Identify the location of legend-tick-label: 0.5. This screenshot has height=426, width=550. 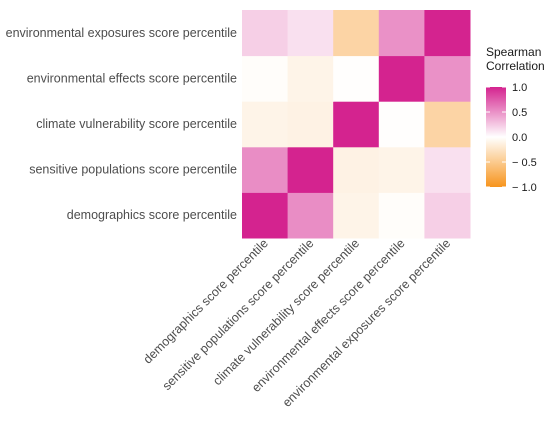
(519, 113).